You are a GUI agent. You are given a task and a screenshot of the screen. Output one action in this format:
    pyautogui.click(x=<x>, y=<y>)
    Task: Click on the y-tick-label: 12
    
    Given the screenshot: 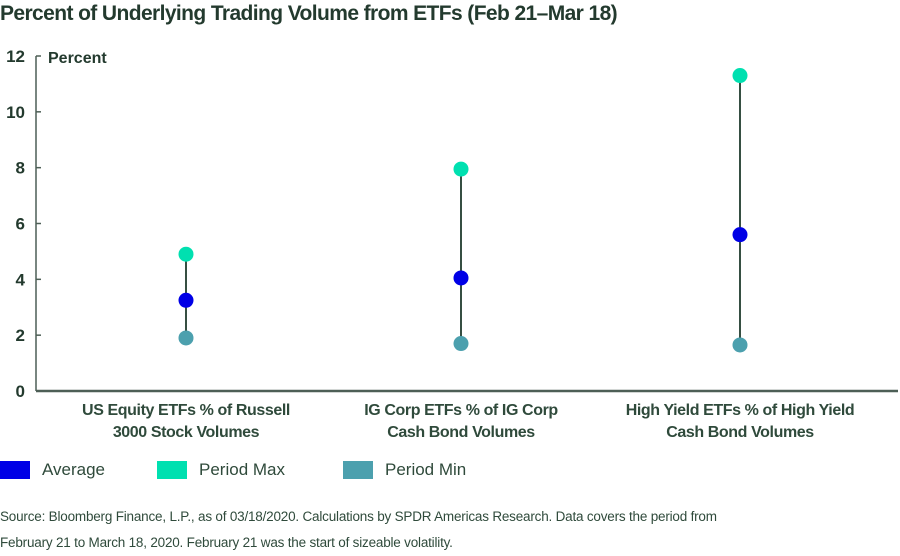 What is the action you would take?
    pyautogui.click(x=15, y=56)
    